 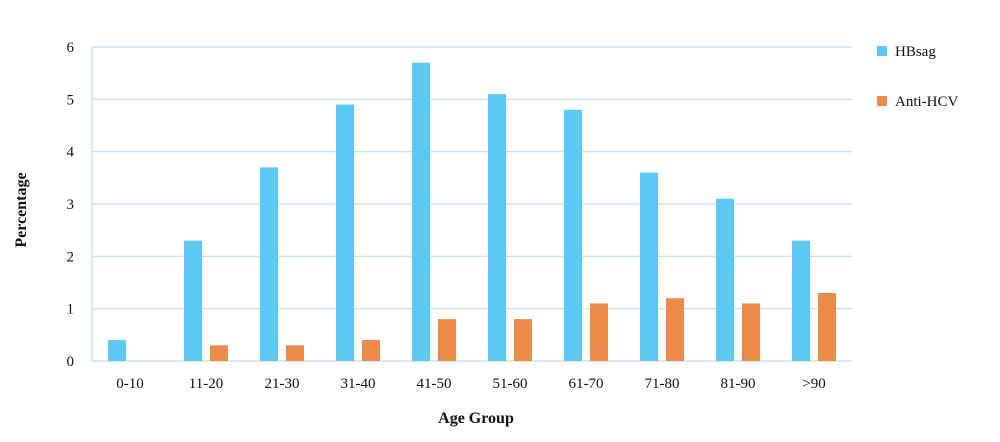 What do you see at coordinates (476, 418) in the screenshot?
I see `x-axis-title: Age Group` at bounding box center [476, 418].